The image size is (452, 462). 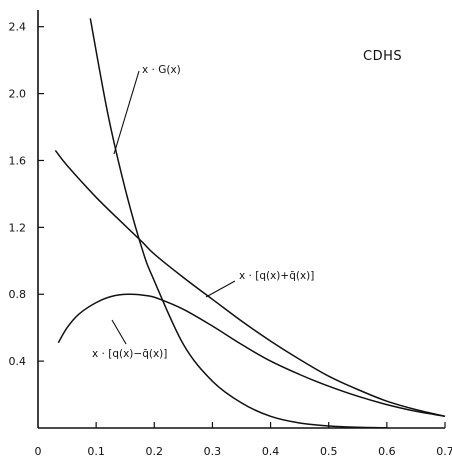 What do you see at coordinates (329, 451) in the screenshot?
I see `x-tick-label: 0.5` at bounding box center [329, 451].